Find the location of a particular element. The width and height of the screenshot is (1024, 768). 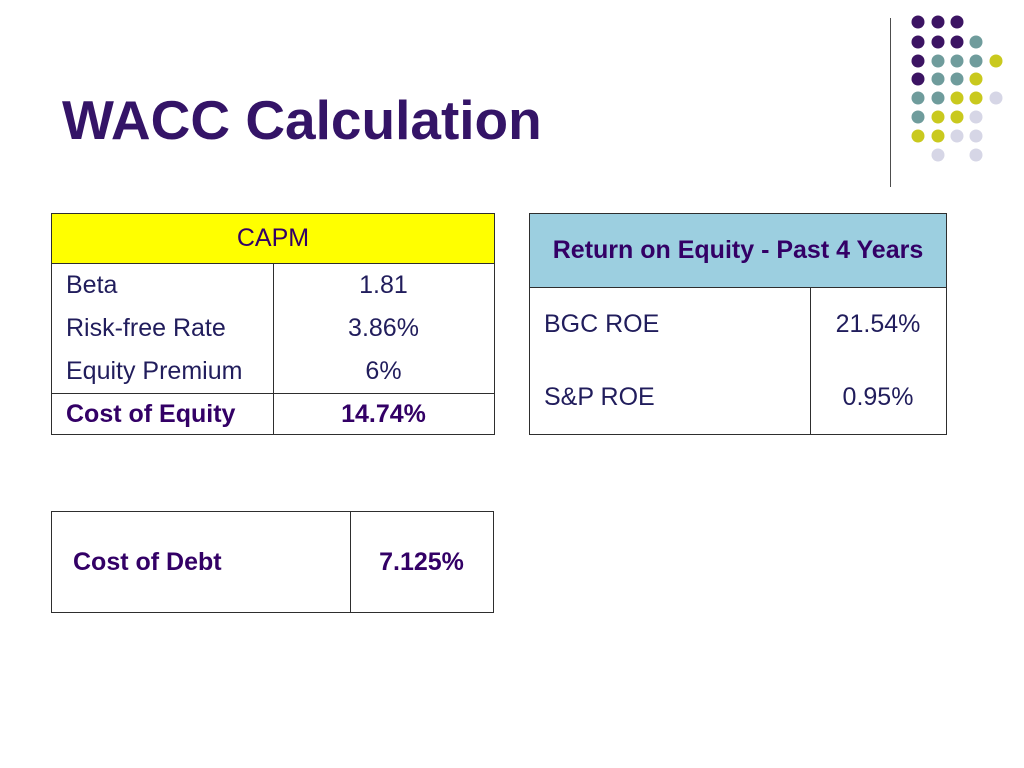

cost-of-debt-label: Cost of Debt is located at coordinates (147, 561).